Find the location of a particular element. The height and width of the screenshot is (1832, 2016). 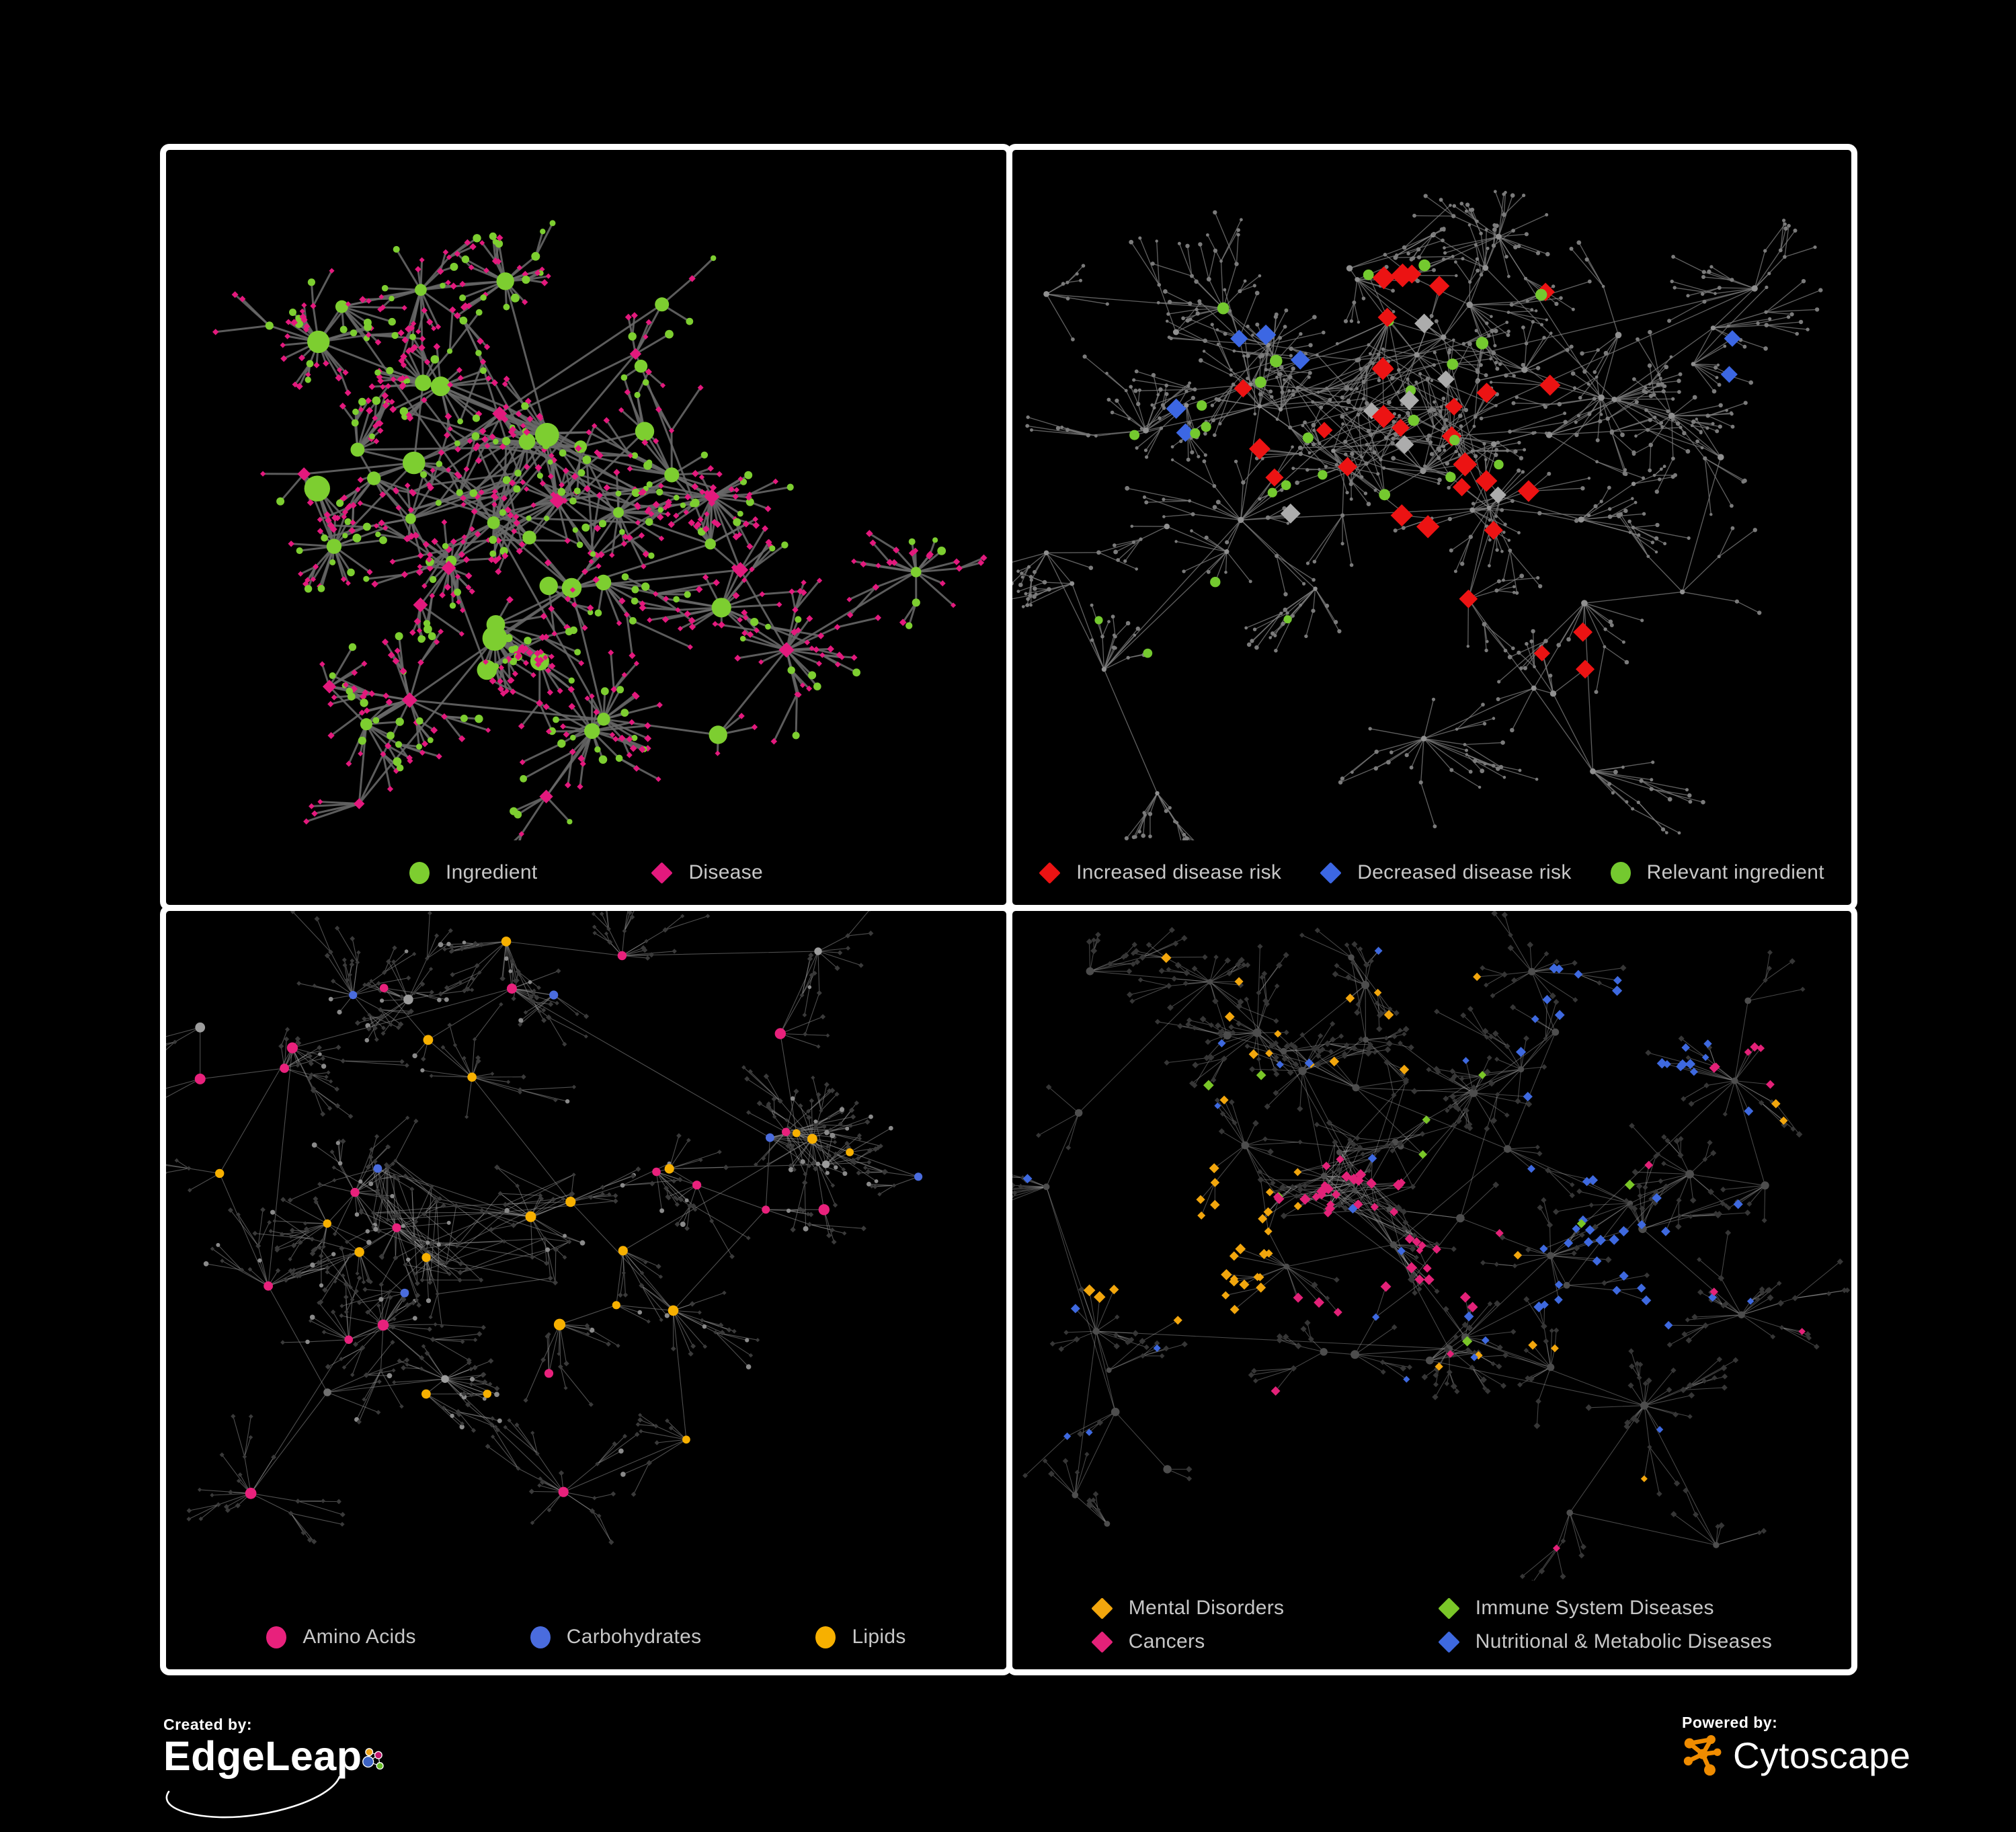

legend-label: Carbohydrates is located at coordinates (634, 1637).